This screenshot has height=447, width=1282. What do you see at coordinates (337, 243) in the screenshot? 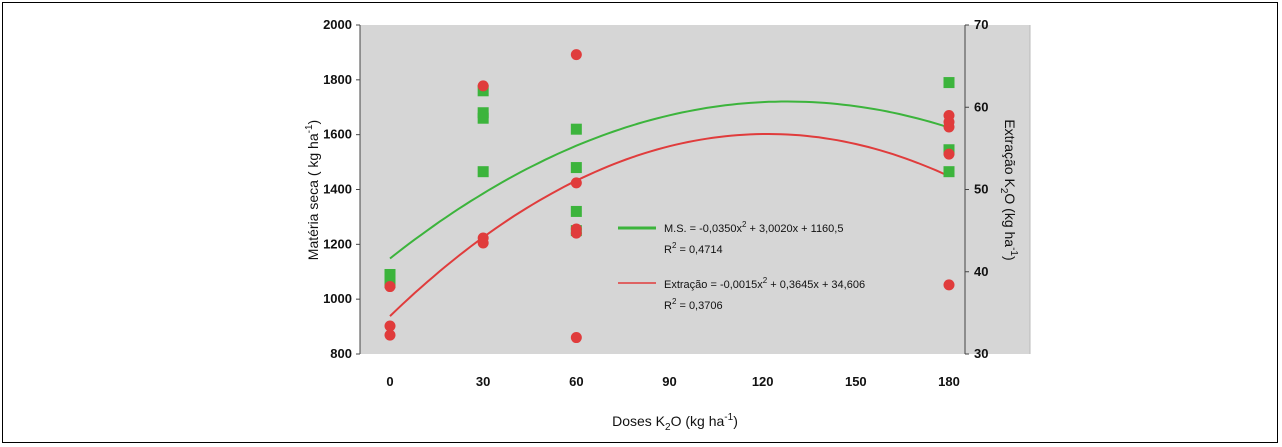
I see `left-tick-label: 1200` at bounding box center [337, 243].